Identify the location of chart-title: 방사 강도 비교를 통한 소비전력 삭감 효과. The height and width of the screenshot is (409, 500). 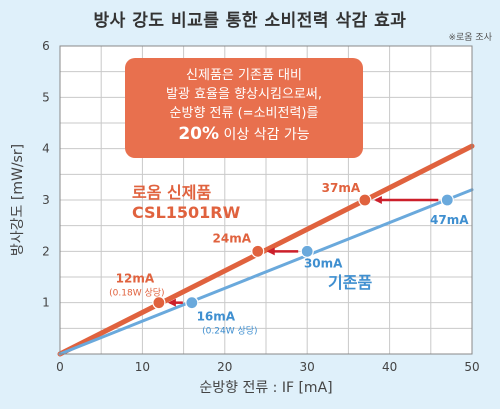
(250, 21).